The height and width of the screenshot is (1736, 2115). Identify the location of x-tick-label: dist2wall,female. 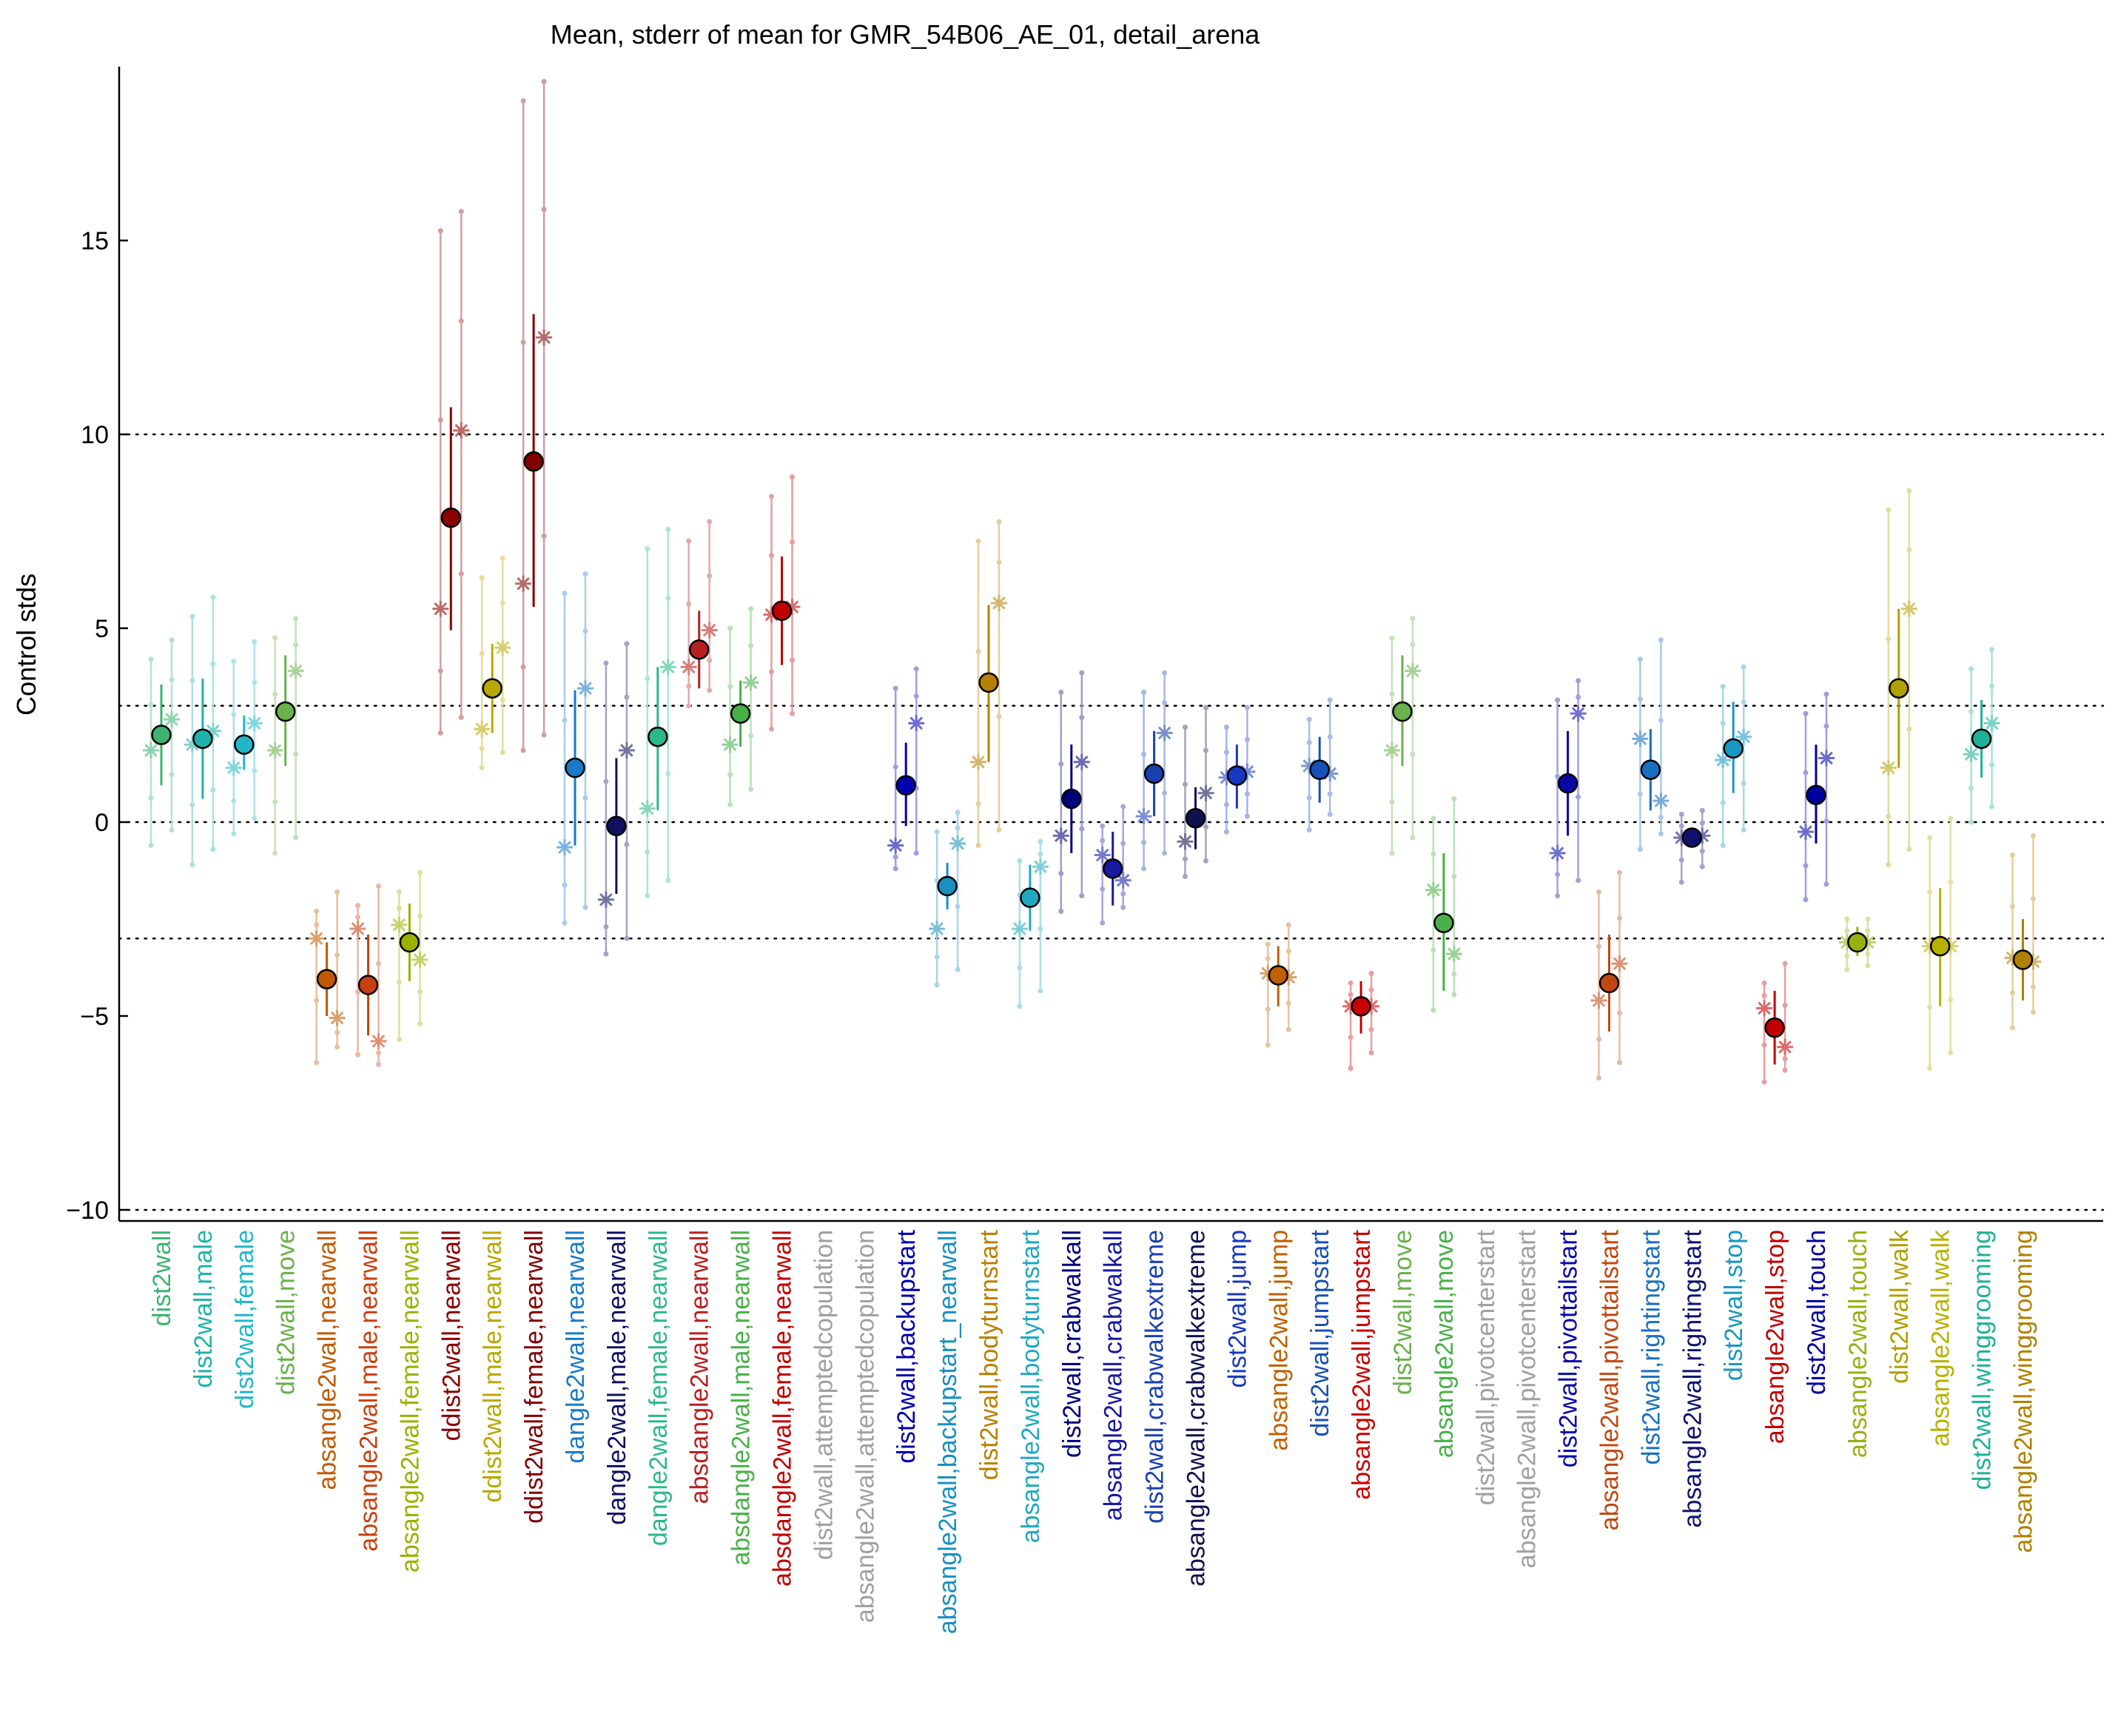
(245, 1319).